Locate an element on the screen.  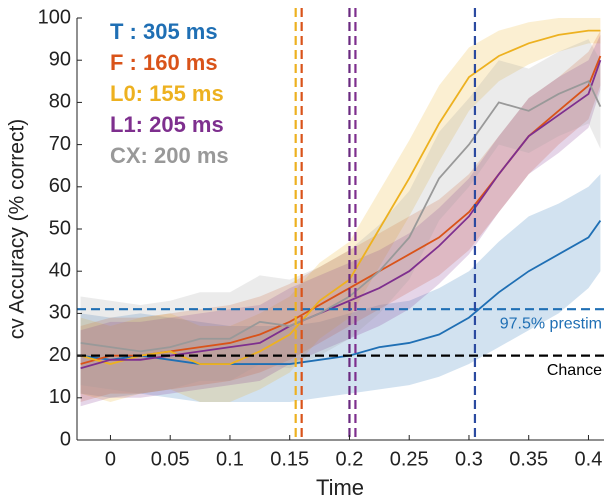
y-tick-label: 10 is located at coordinates (60, 397).